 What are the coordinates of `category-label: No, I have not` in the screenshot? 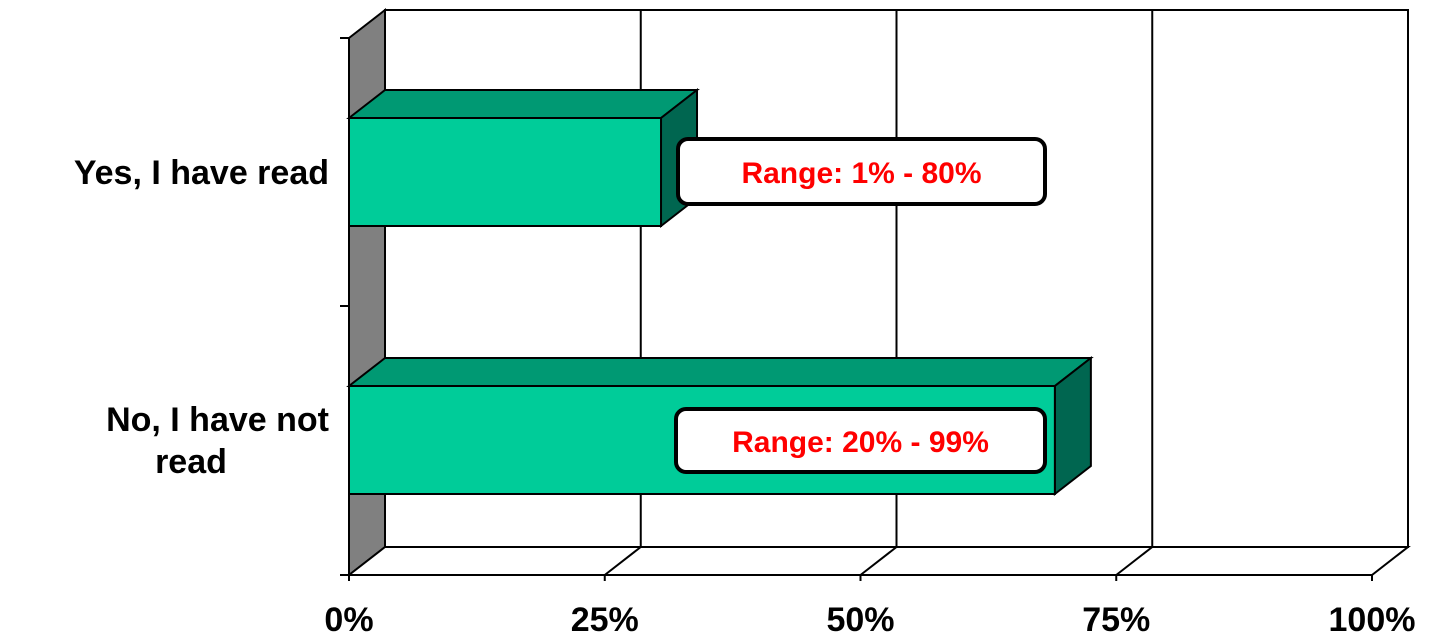 It's located at (217, 420).